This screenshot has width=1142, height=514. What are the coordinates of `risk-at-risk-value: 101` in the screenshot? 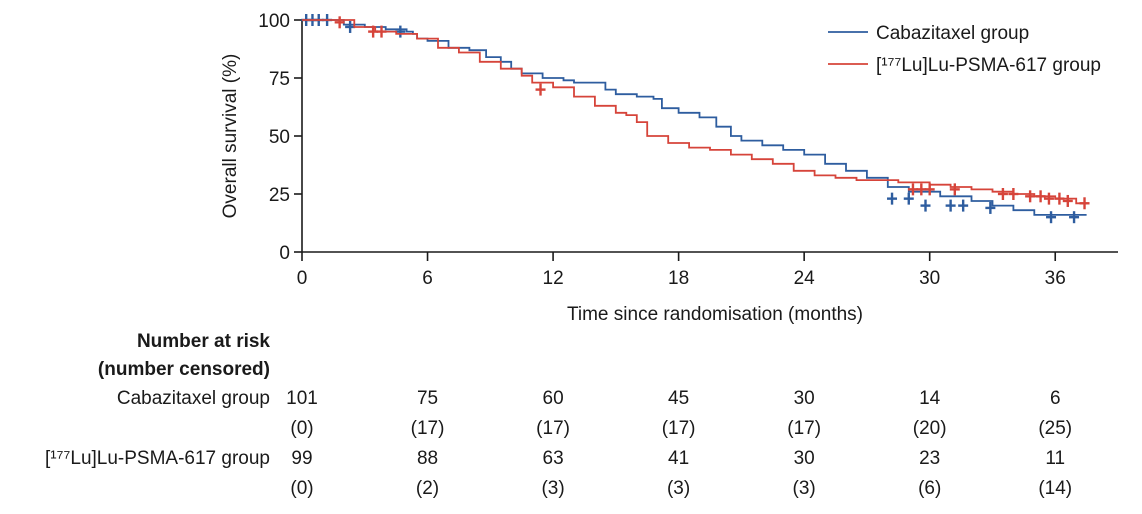 It's located at (302, 398).